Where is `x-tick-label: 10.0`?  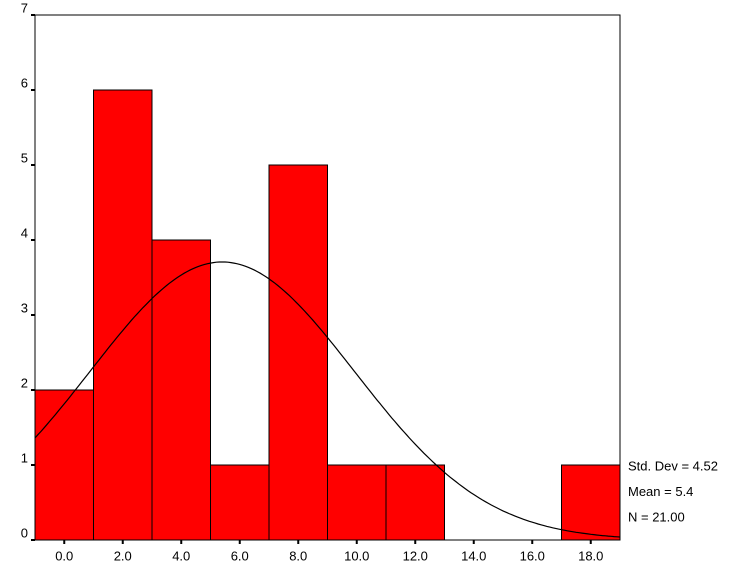 x-tick-label: 10.0 is located at coordinates (356, 555).